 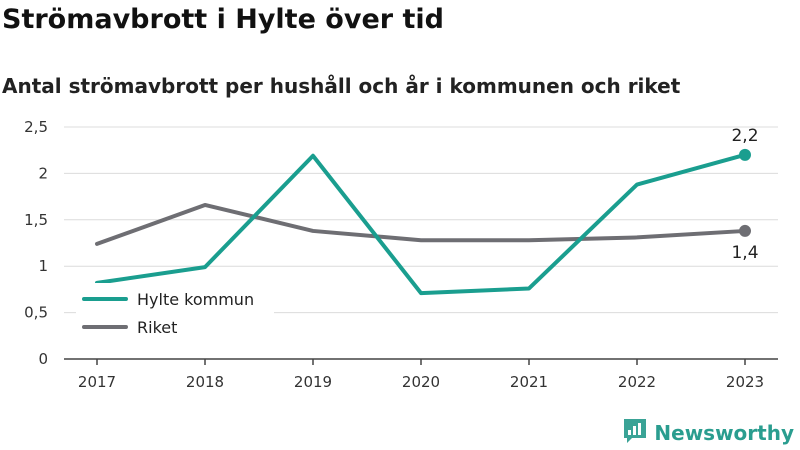 What do you see at coordinates (36, 127) in the screenshot?
I see `y-tick-label: 2,5` at bounding box center [36, 127].